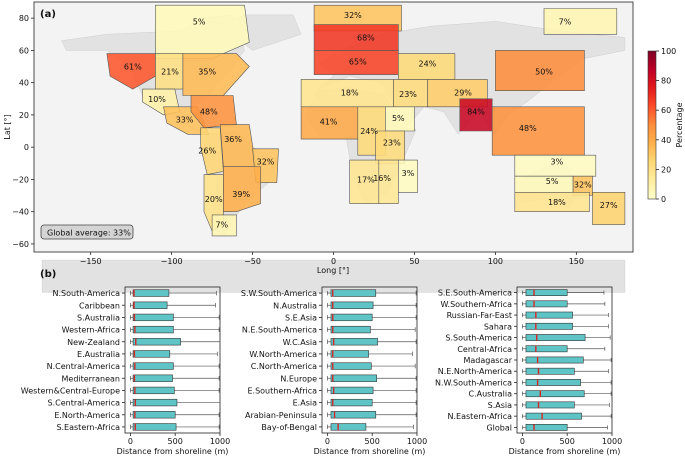  What do you see at coordinates (500, 405) in the screenshot?
I see `boxplot-category-label: S.Asia` at bounding box center [500, 405].